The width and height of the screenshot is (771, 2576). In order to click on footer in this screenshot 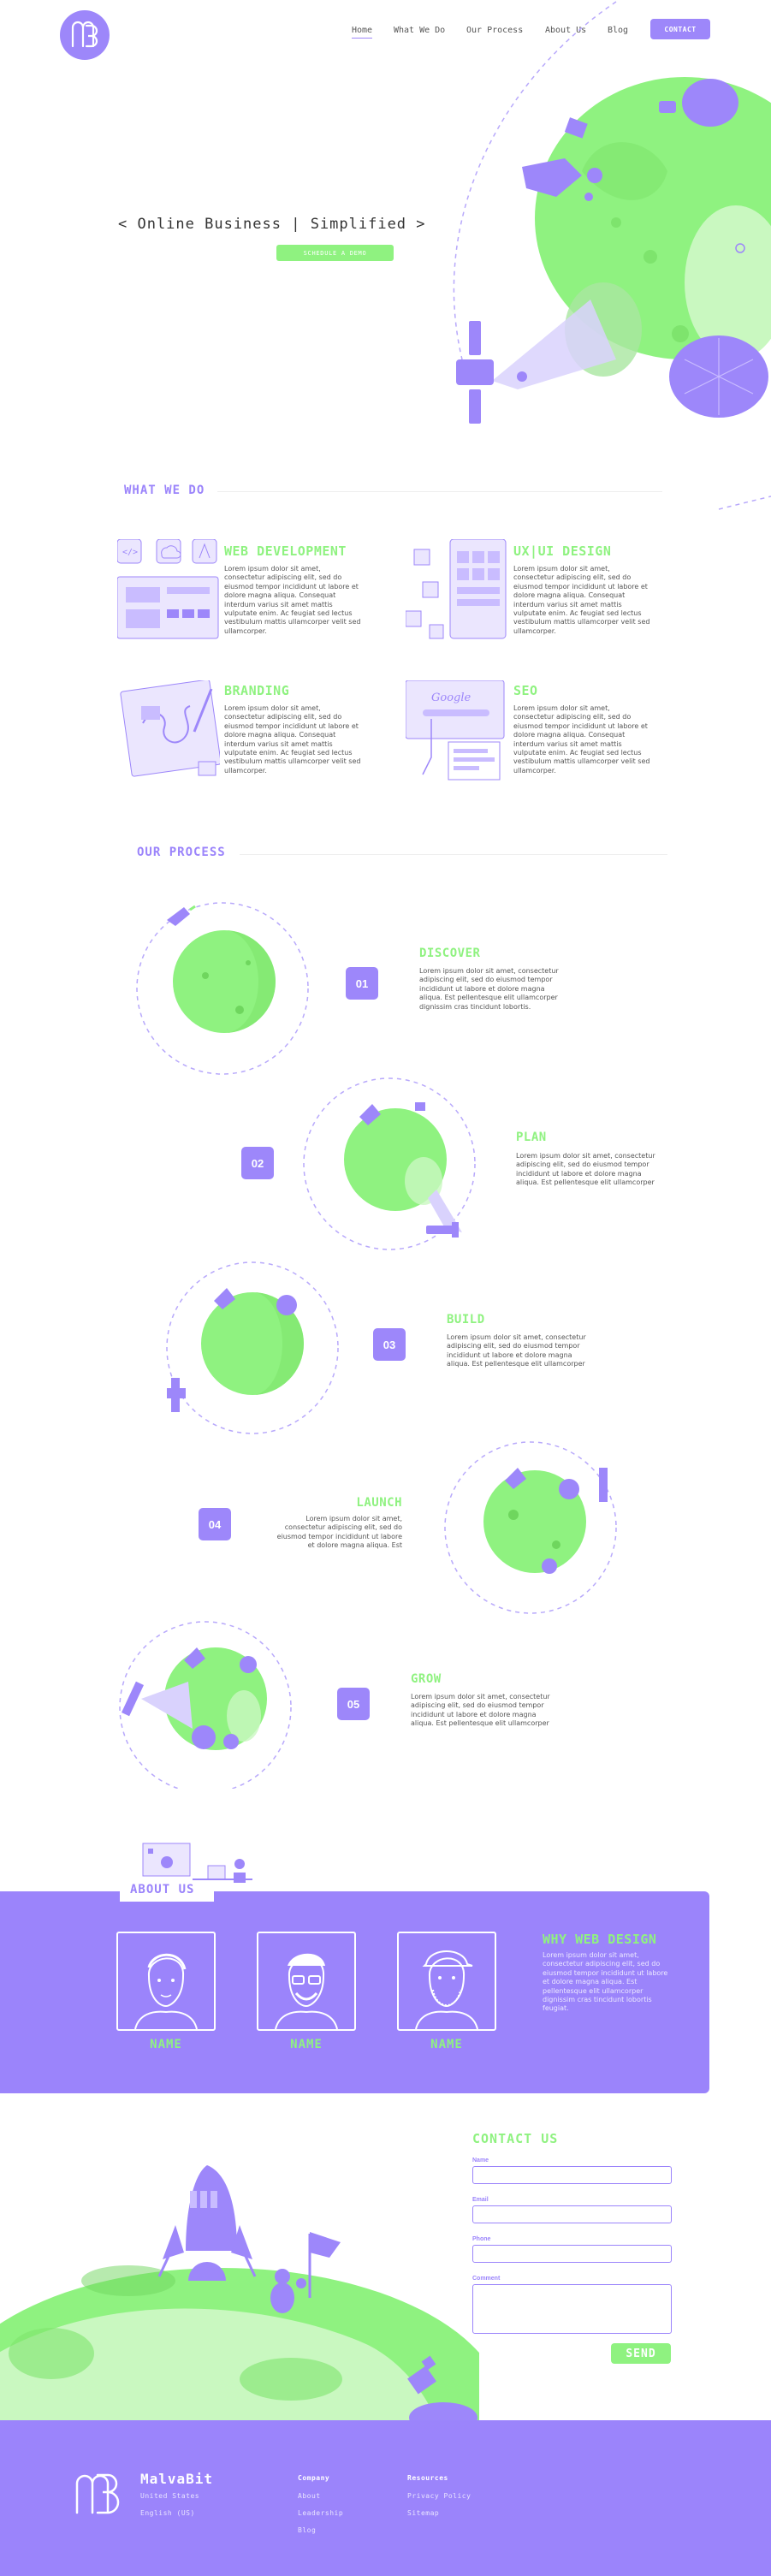, I will do `click(385, 2498)`.